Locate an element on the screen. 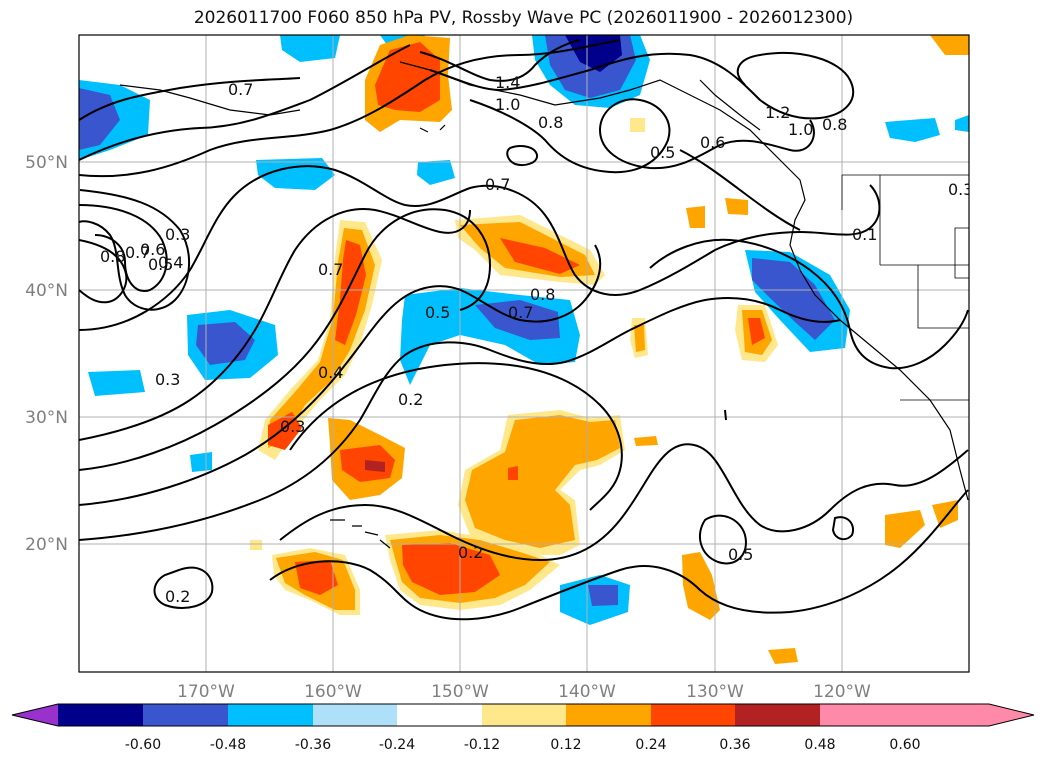  colorbar-tick-label: 0.12 is located at coordinates (565, 745).